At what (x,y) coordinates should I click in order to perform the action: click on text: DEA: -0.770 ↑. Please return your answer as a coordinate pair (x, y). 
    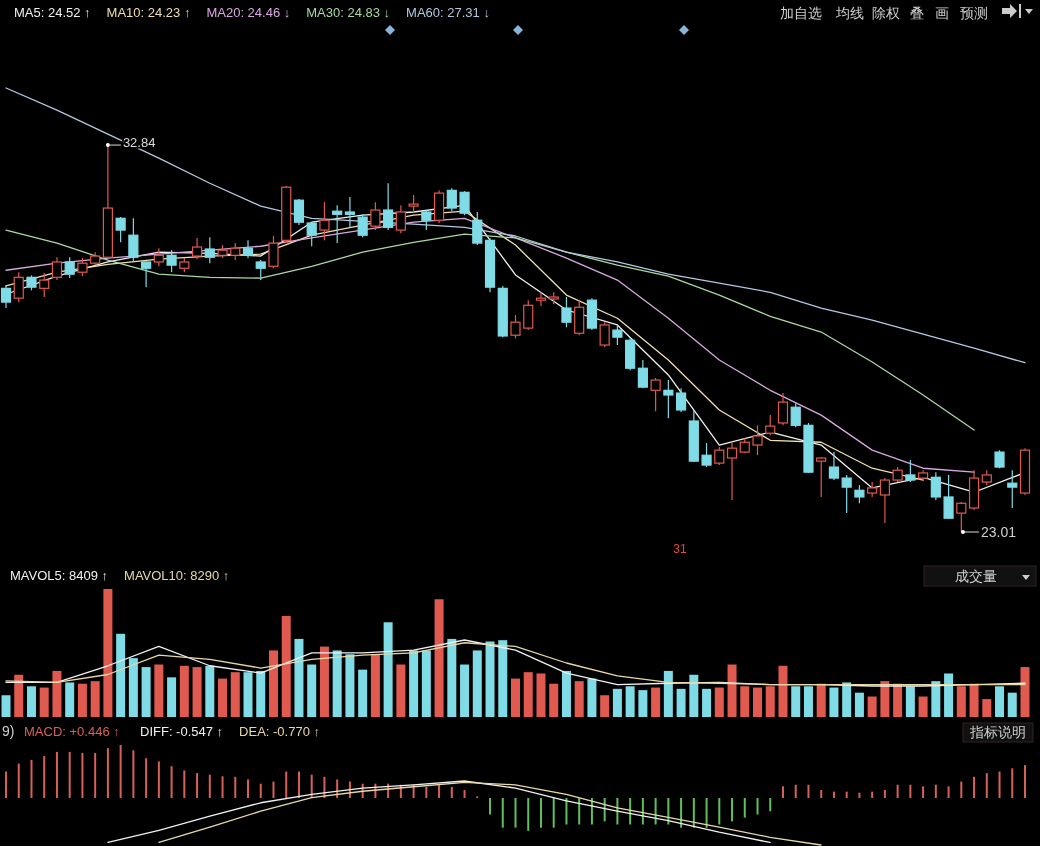
    Looking at the image, I should click on (280, 731).